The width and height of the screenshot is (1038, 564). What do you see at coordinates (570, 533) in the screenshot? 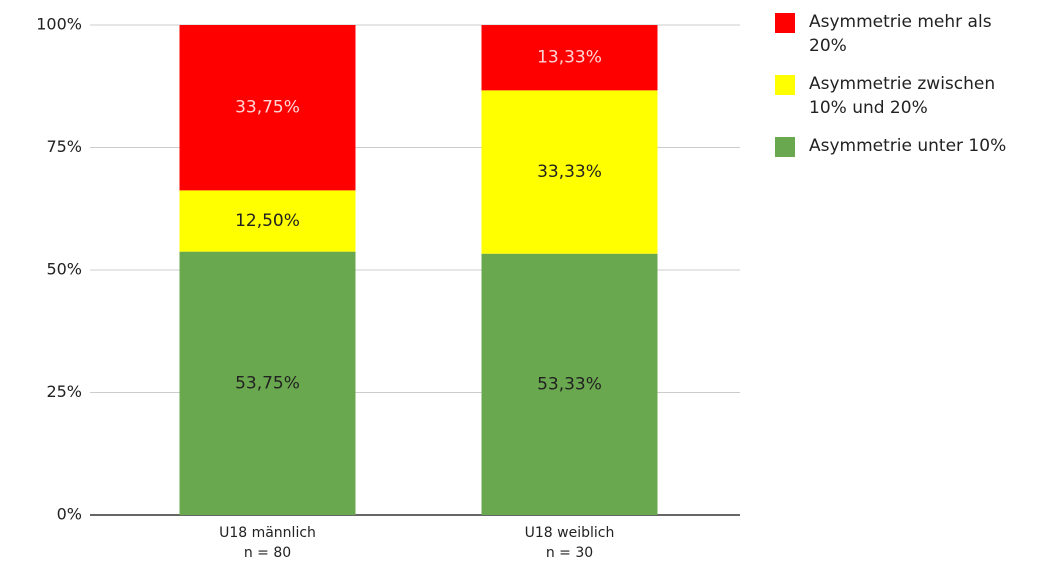
I see `x-tick-label: U18 weiblich` at bounding box center [570, 533].